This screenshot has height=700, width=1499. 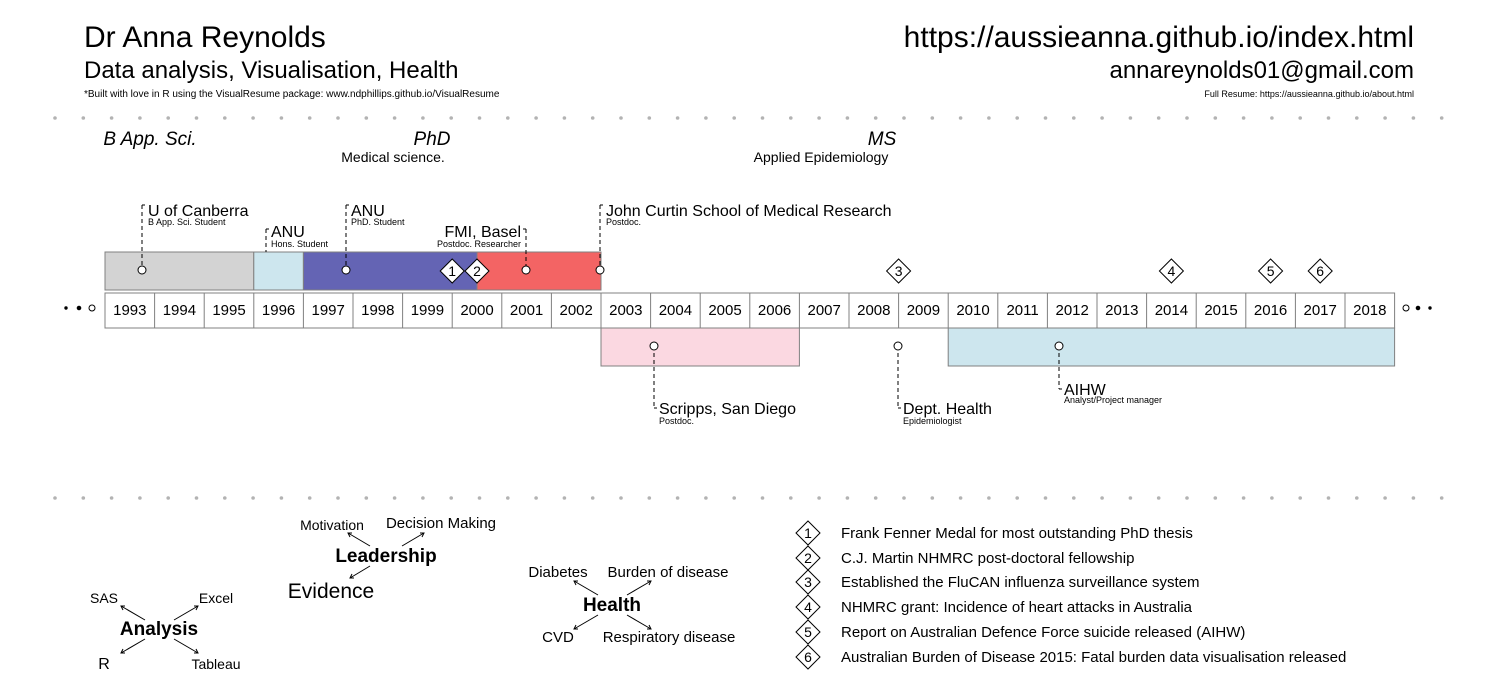 What do you see at coordinates (1159, 37) in the screenshot?
I see `website-link: https://aussieanna.github.io/index.html` at bounding box center [1159, 37].